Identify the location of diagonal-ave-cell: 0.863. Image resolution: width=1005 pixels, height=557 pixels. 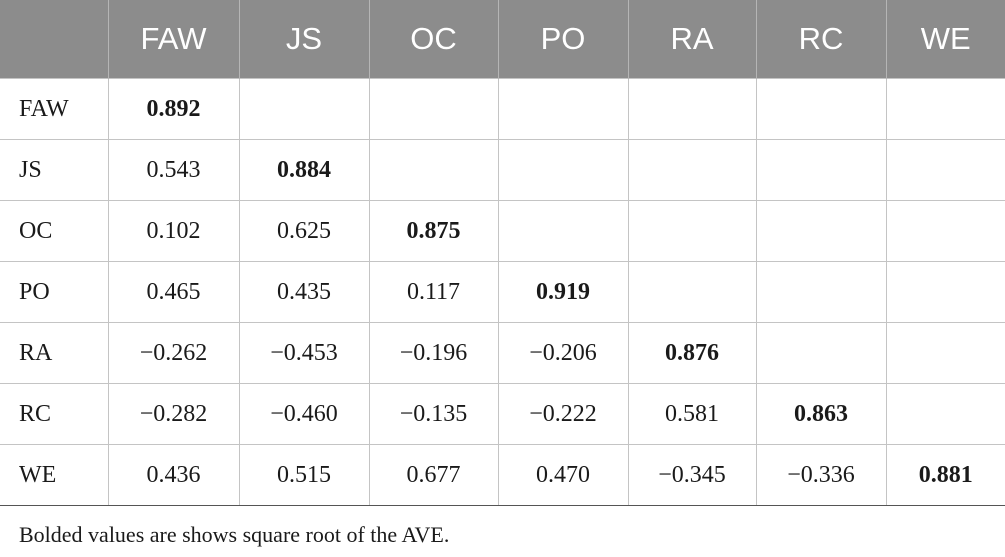
(821, 414).